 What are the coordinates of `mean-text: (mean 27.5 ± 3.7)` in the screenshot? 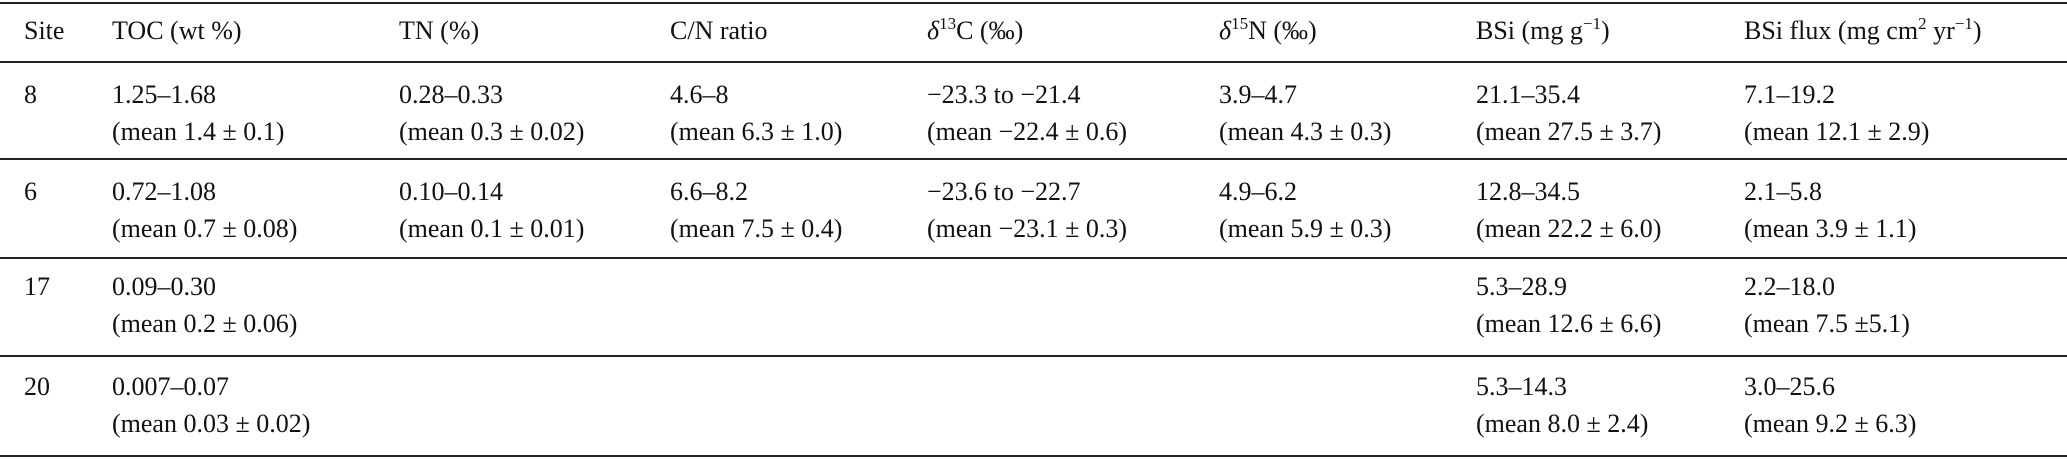 It's located at (1569, 131).